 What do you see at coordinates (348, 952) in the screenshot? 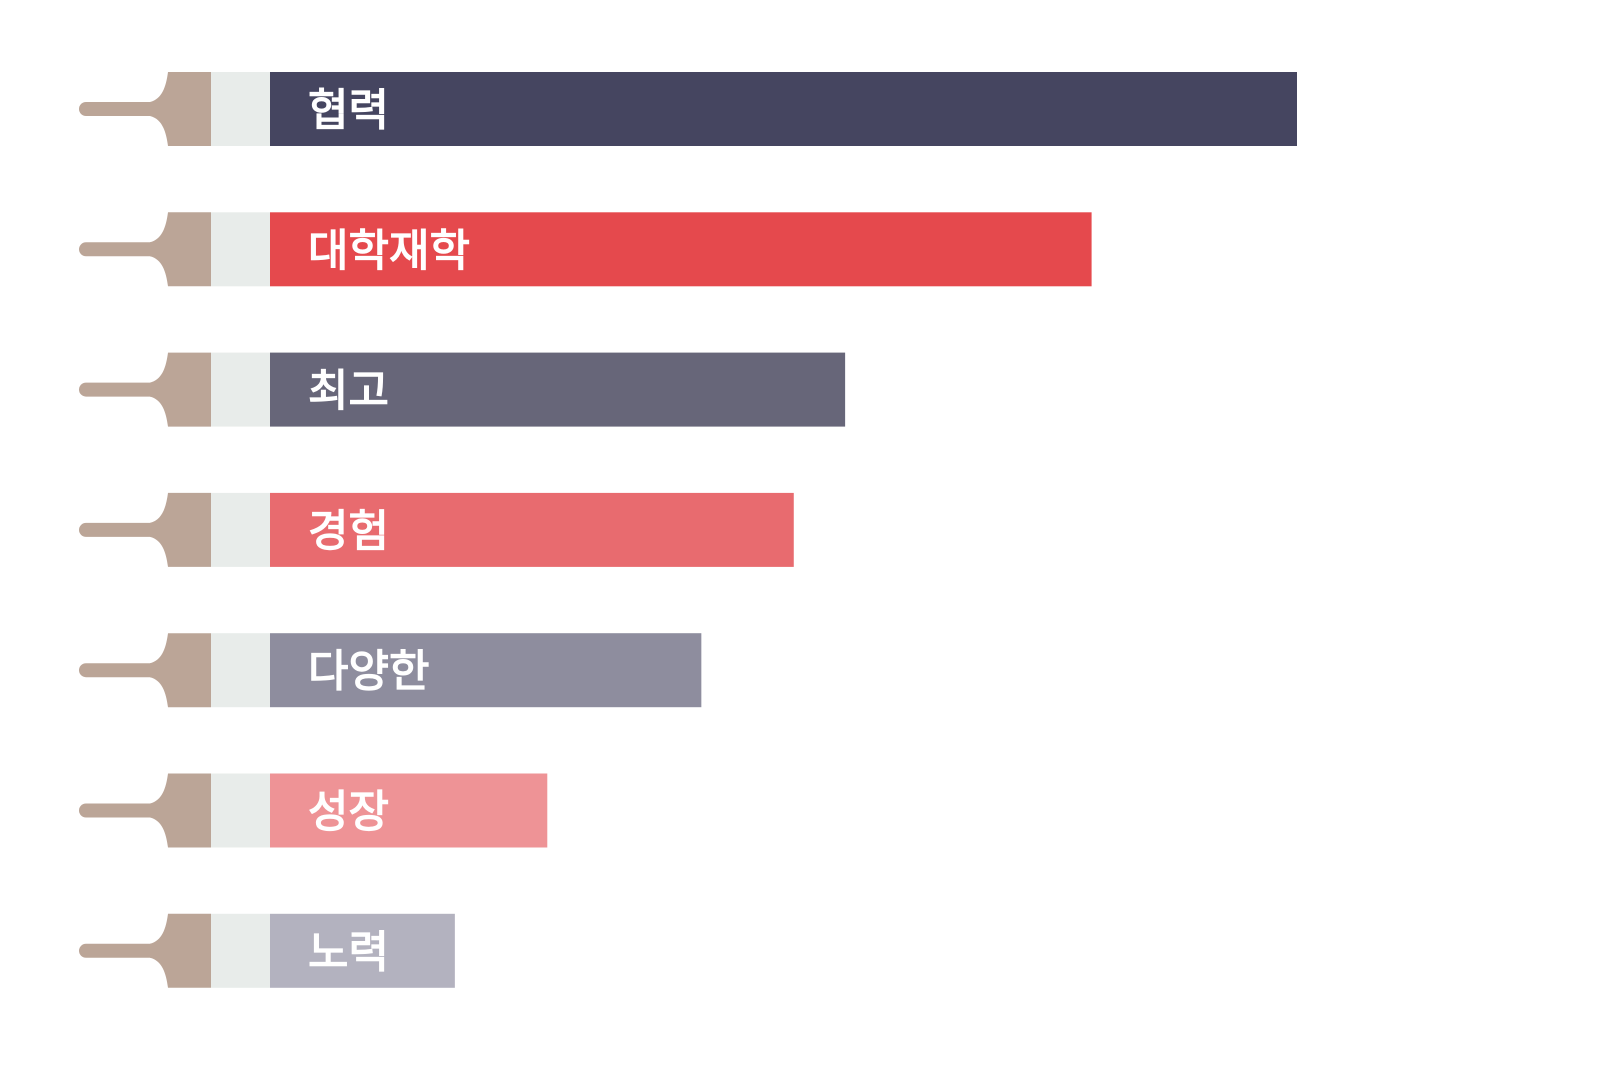
I see `bar-label: 노력` at bounding box center [348, 952].